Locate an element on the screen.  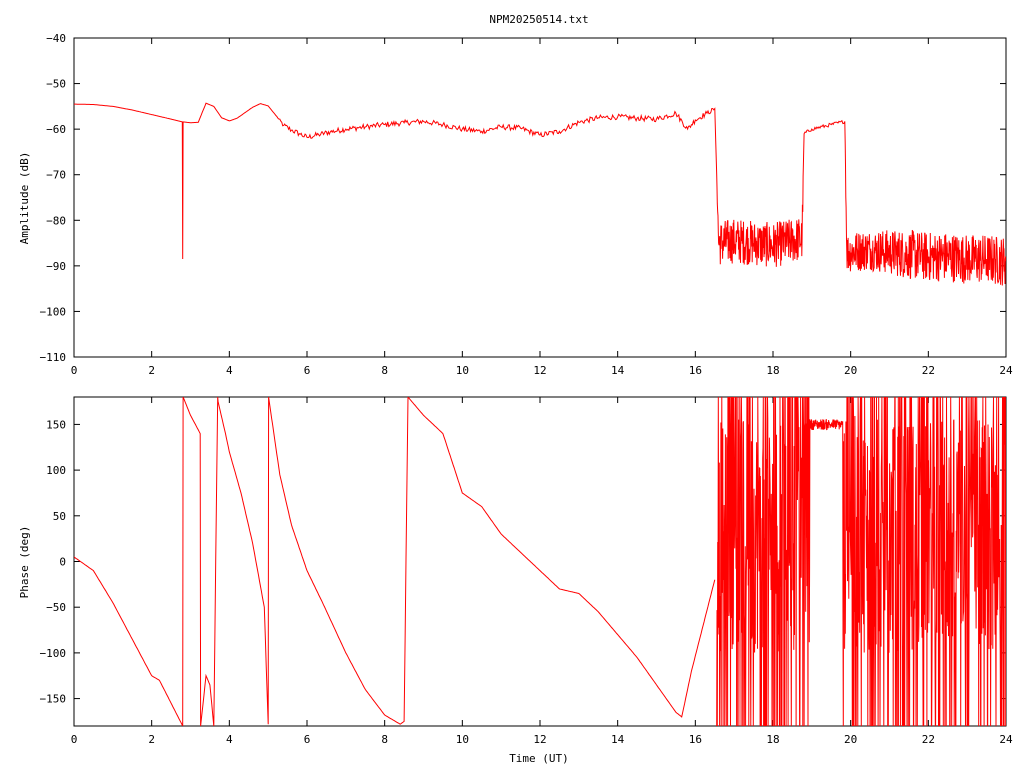
y-tick-label: 50 is located at coordinates (59, 516).